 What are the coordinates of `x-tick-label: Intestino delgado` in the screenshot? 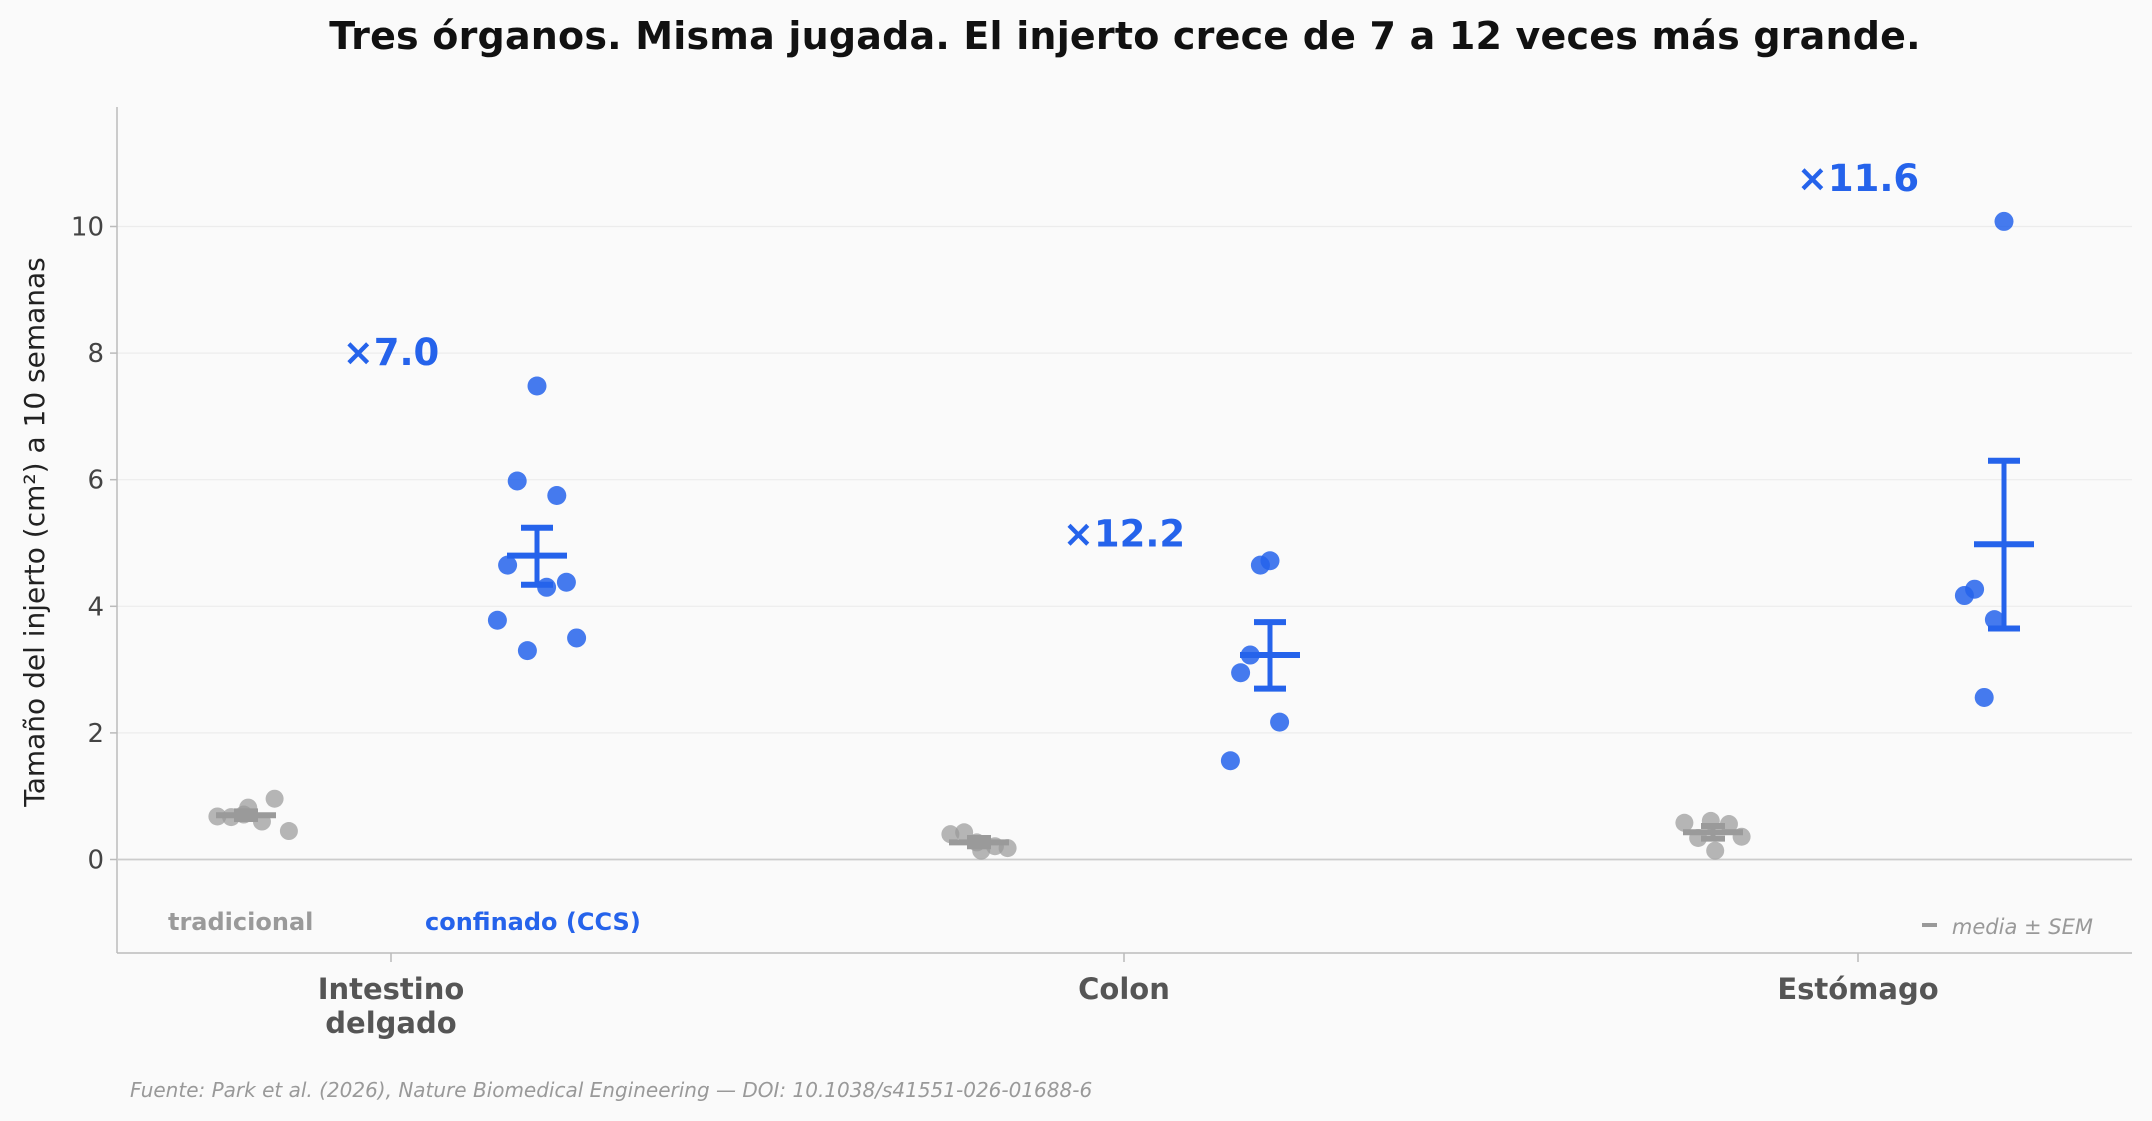 It's located at (391, 1006).